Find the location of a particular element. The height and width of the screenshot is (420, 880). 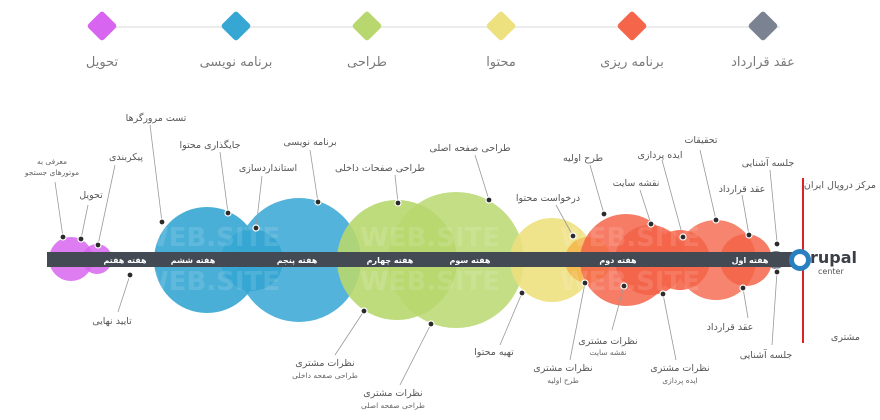

ann-contract-bottom: عقد قرارداد is located at coordinates (730, 327).